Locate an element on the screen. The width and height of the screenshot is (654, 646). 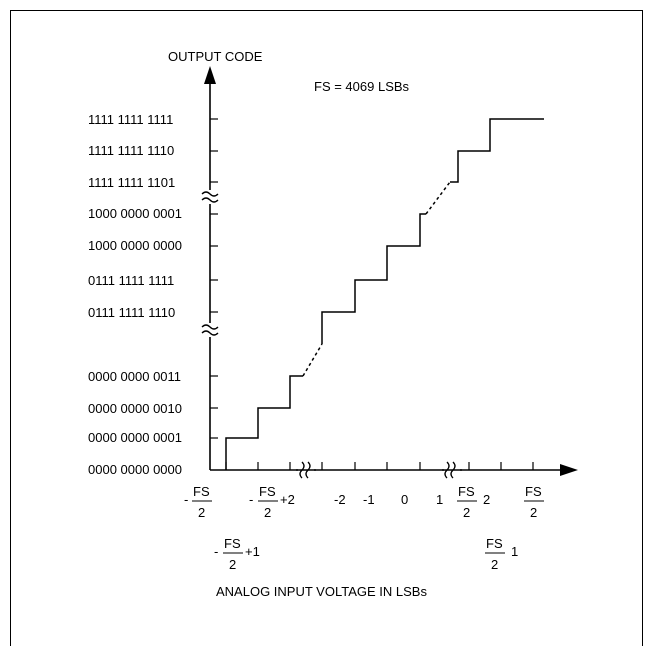
x-label-zero: 0 is located at coordinates (404, 499).